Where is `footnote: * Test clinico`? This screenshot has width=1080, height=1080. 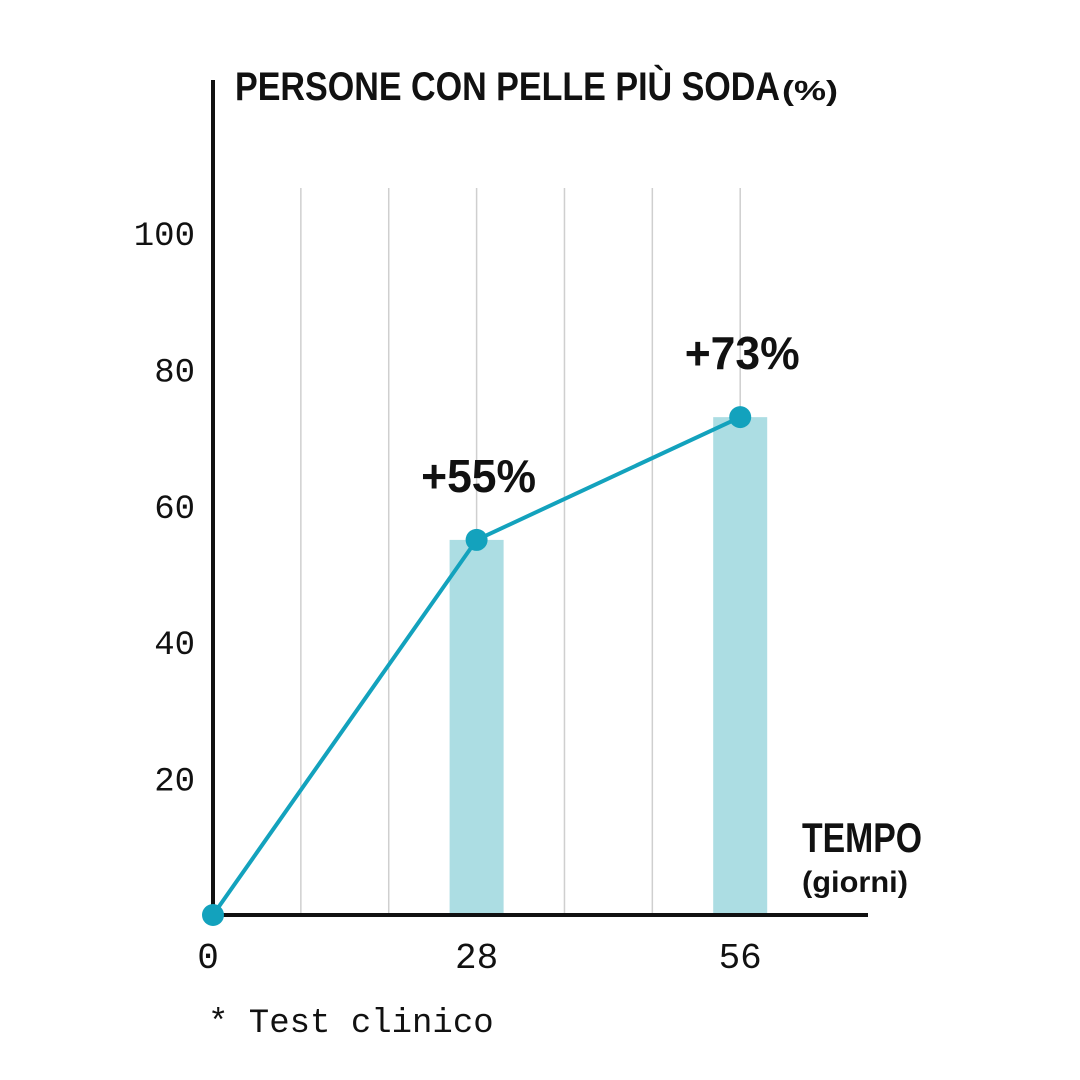 footnote: * Test clinico is located at coordinates (351, 1024).